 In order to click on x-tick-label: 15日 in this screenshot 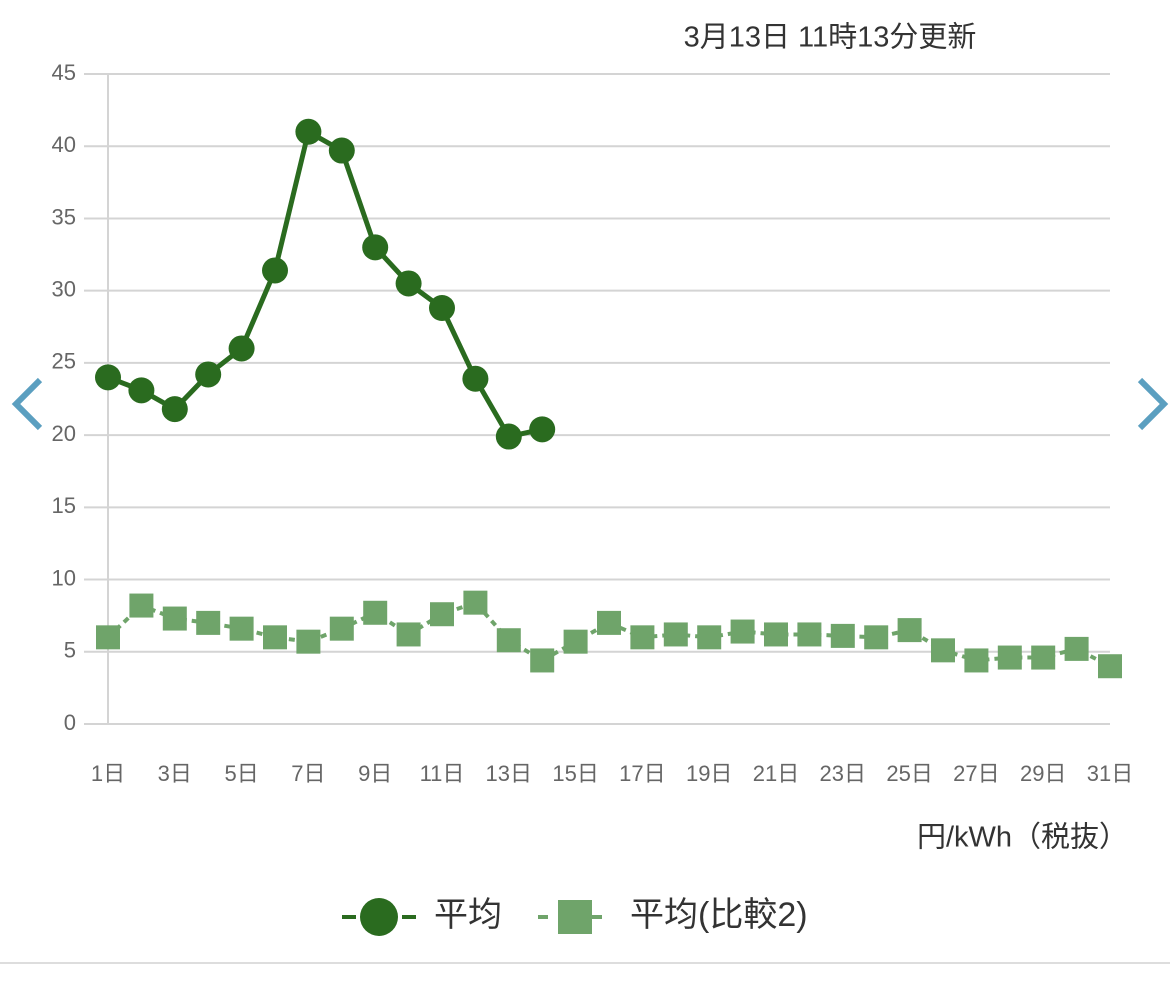, I will do `click(575, 773)`.